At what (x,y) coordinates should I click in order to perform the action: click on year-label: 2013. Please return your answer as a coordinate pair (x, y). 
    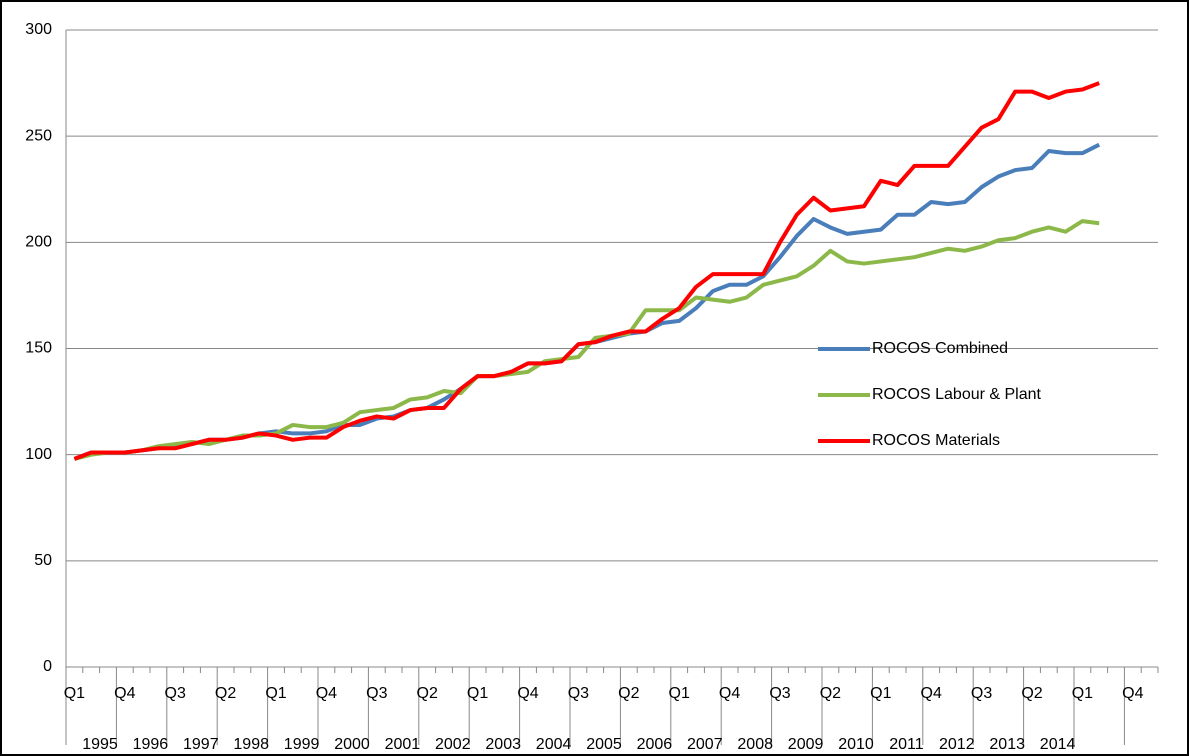
    Looking at the image, I should click on (1007, 744).